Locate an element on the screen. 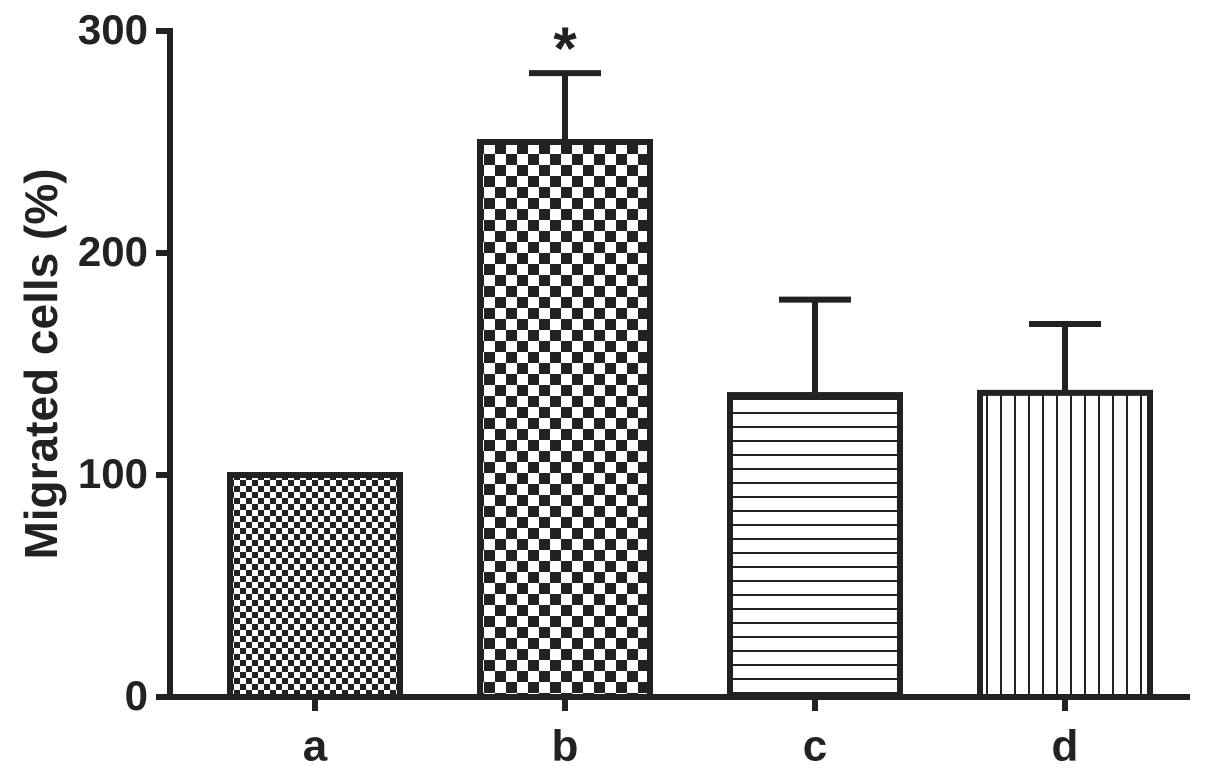  y-tick-label: 200 is located at coordinates (113, 251).